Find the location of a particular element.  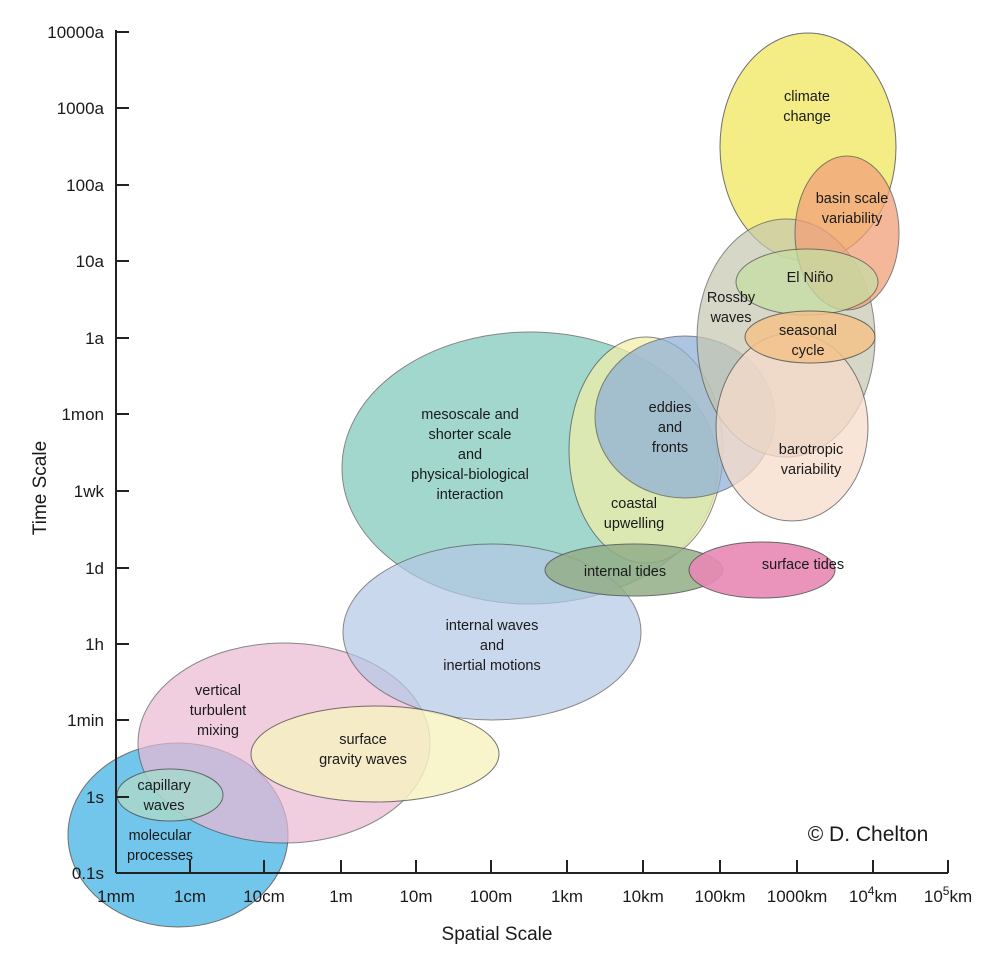

y-tick-label: 10a is located at coordinates (90, 261).